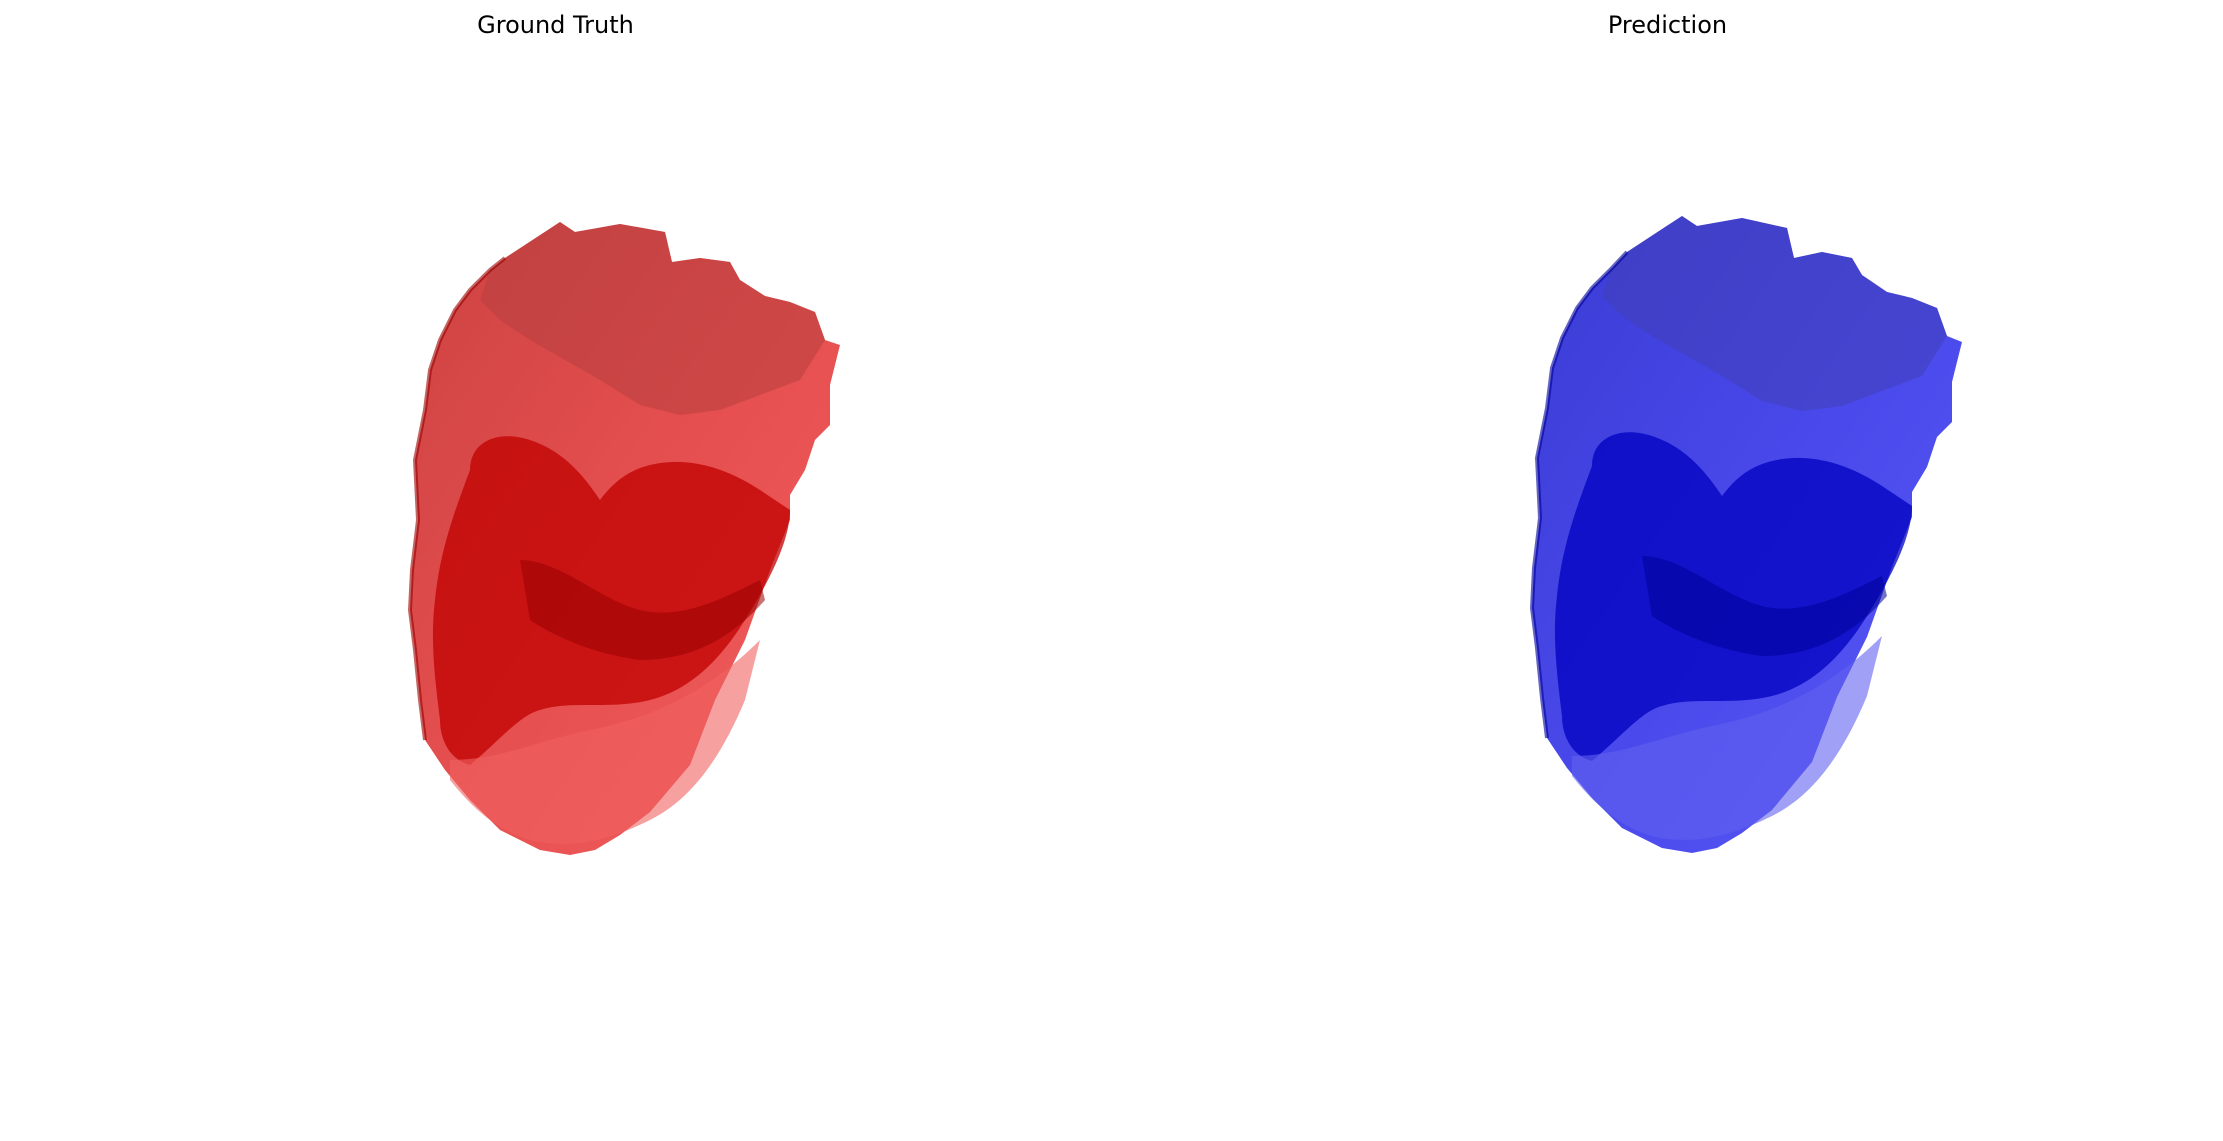 This screenshot has width=2223, height=1141. Describe the element at coordinates (1745, 534) in the screenshot. I see `prediction-mesh-render` at that location.